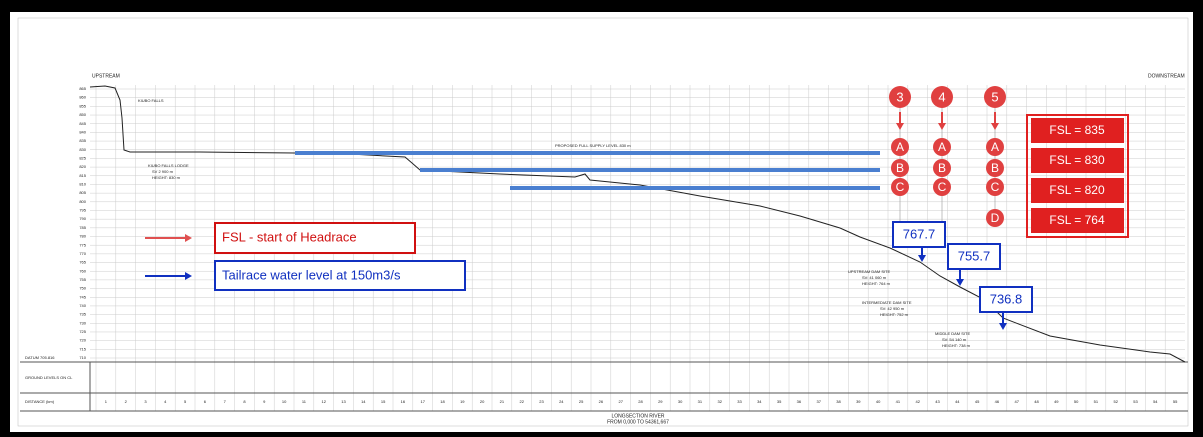 The width and height of the screenshot is (1203, 437). Describe the element at coordinates (977, 401) in the screenshot. I see `distance-label: 45` at that location.